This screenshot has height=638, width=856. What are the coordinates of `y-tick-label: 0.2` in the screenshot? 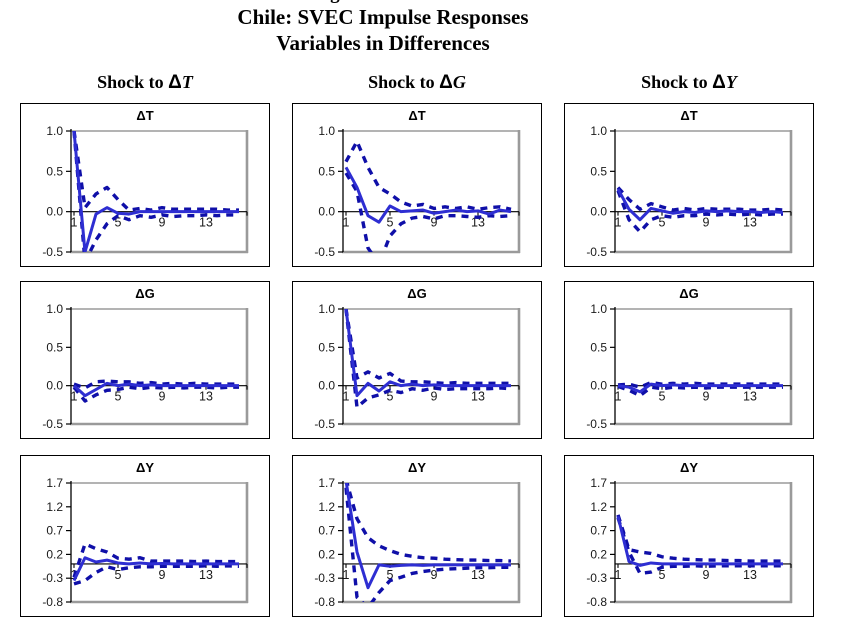 It's located at (54, 554).